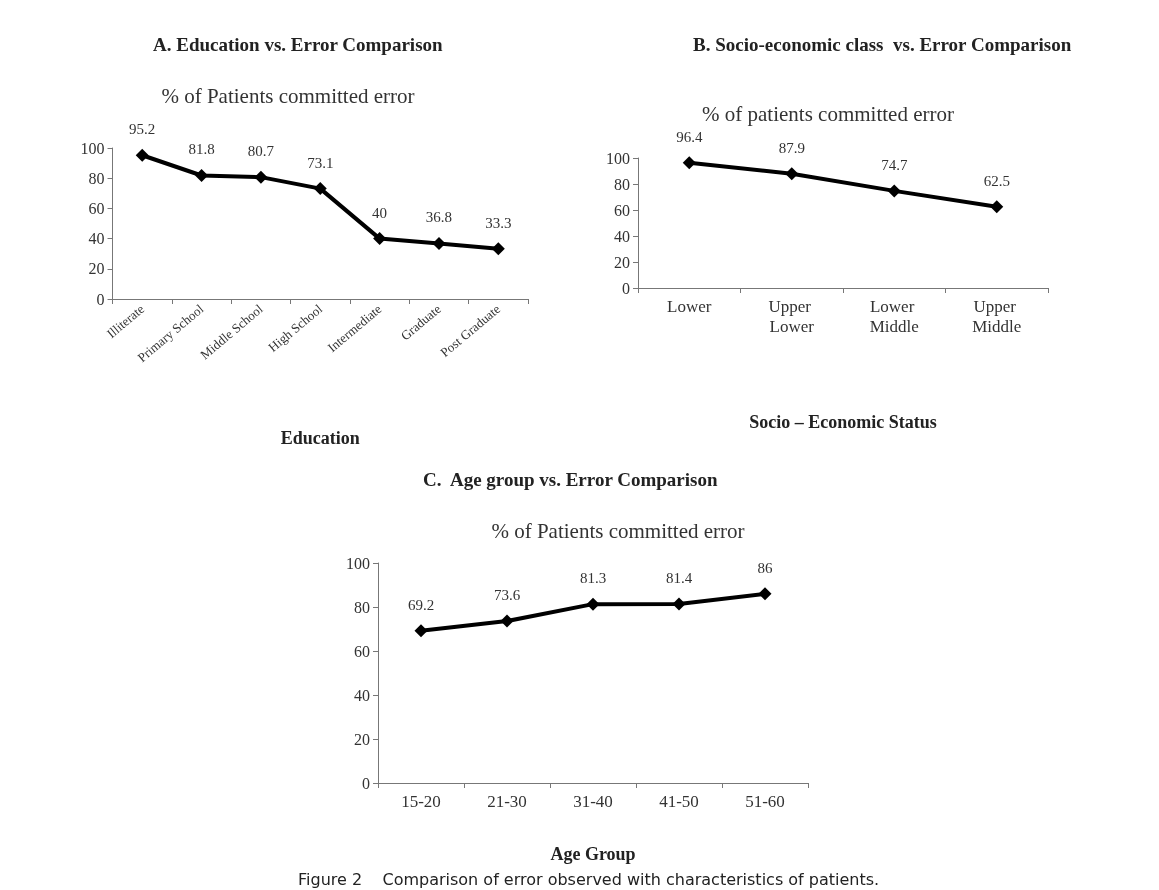 This screenshot has height=890, width=1159. What do you see at coordinates (421, 801) in the screenshot?
I see `x-tick-label: 15-20` at bounding box center [421, 801].